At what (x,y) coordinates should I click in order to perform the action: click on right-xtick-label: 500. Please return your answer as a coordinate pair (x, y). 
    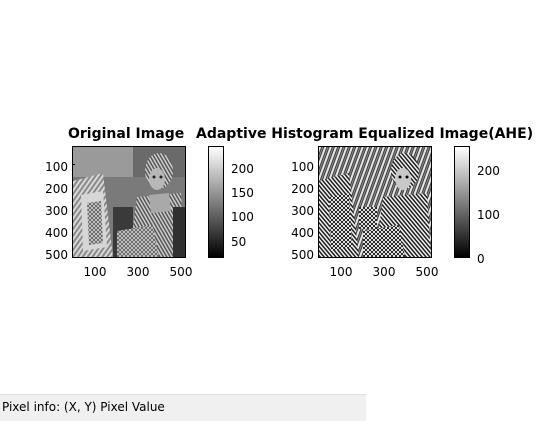
    Looking at the image, I should click on (427, 272).